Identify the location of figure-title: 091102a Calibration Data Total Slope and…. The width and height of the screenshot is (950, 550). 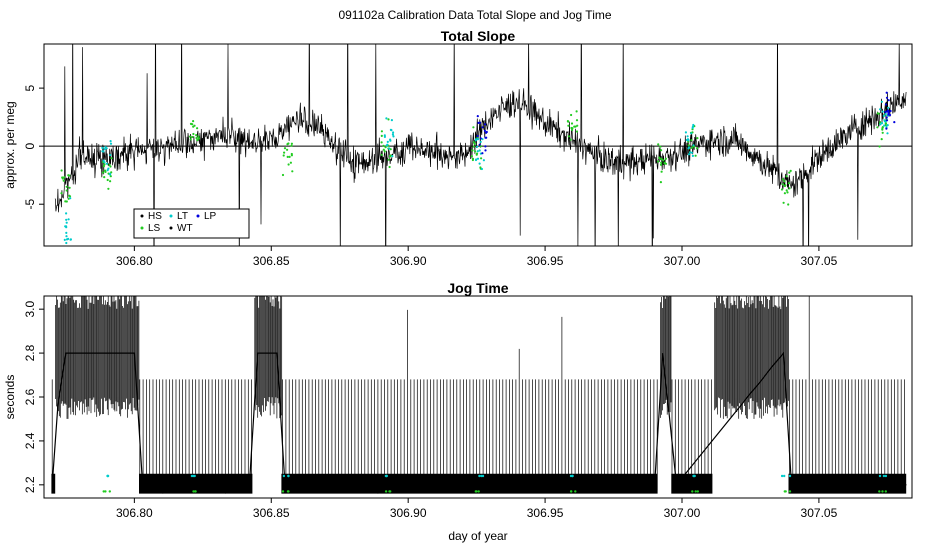
(474, 15).